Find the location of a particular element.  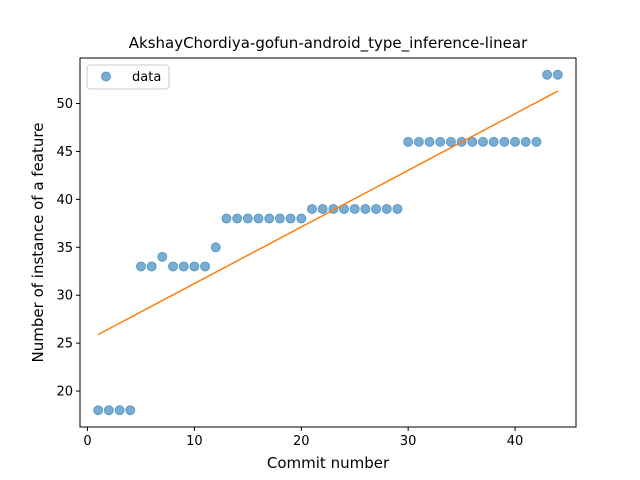

y-tick-label: 30 is located at coordinates (64, 296).